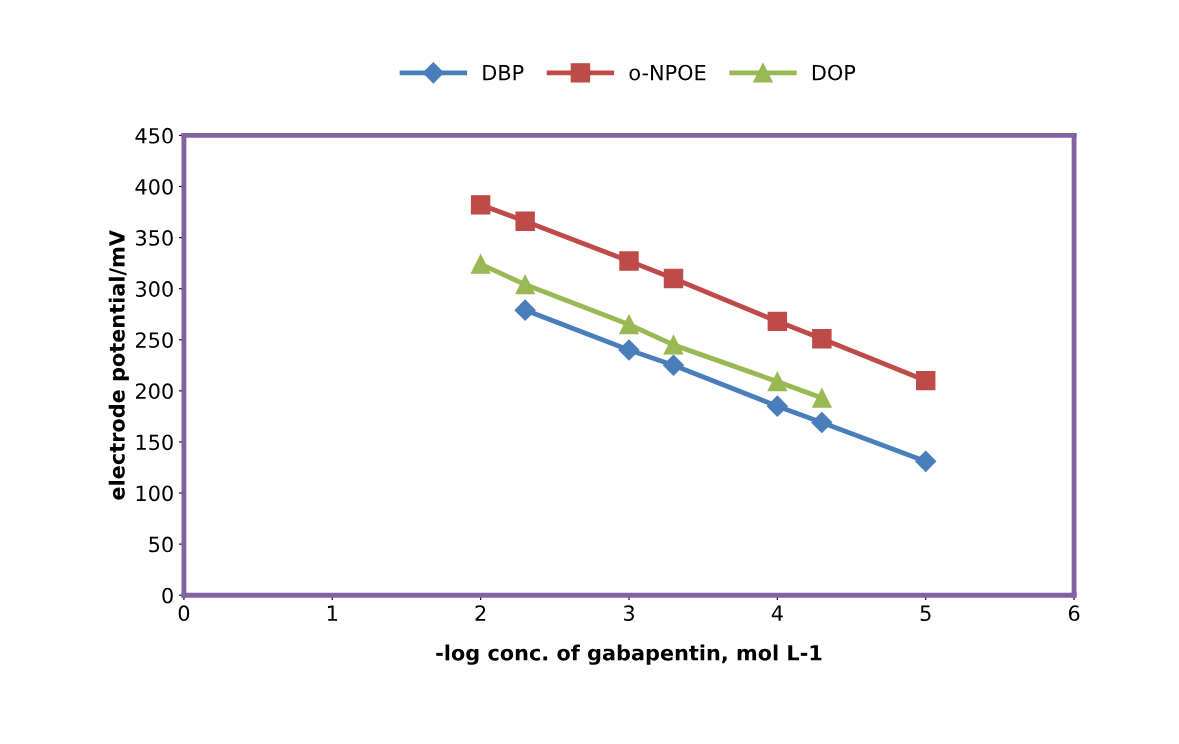 The width and height of the screenshot is (1179, 744). I want to click on y-tick-label: 150, so click(154, 442).